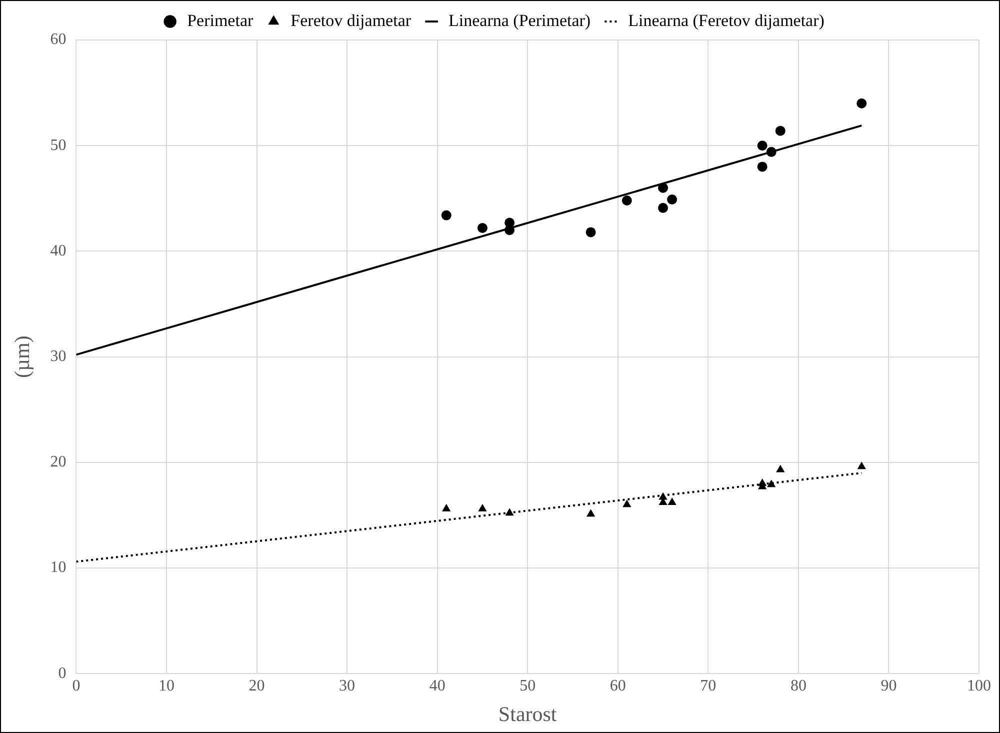 The image size is (1000, 733). I want to click on y-tick-label: 10, so click(58, 567).